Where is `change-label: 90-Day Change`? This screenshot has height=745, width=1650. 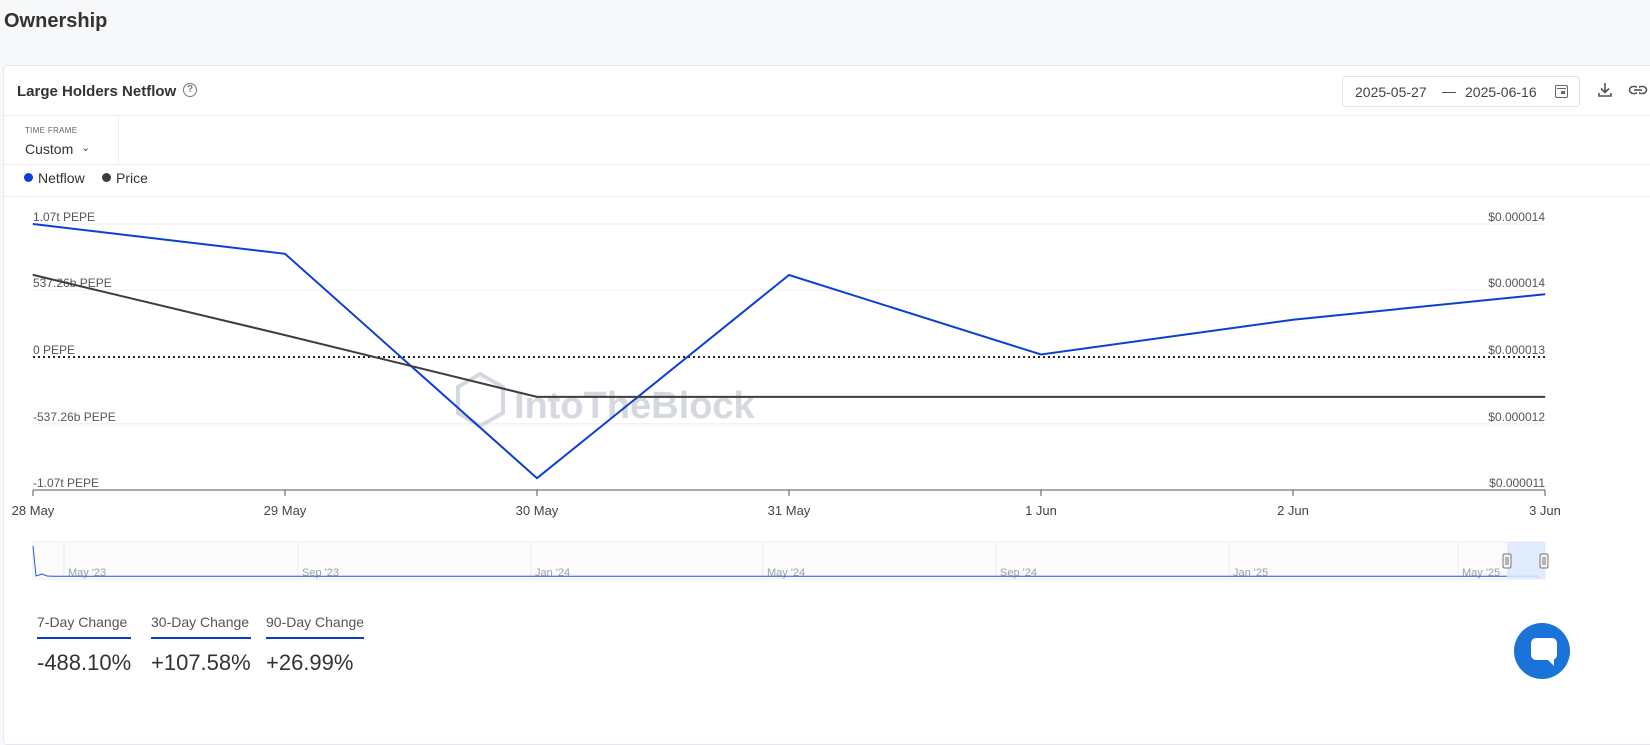 change-label: 90-Day Change is located at coordinates (315, 626).